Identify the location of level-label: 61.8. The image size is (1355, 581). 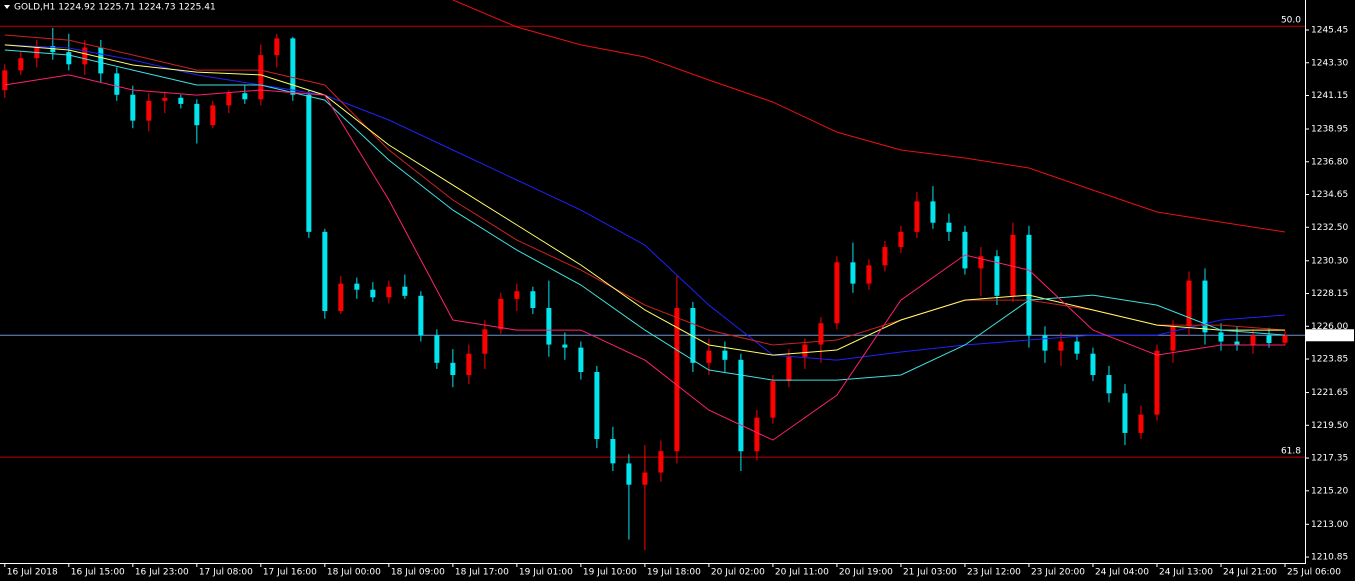
(1291, 452).